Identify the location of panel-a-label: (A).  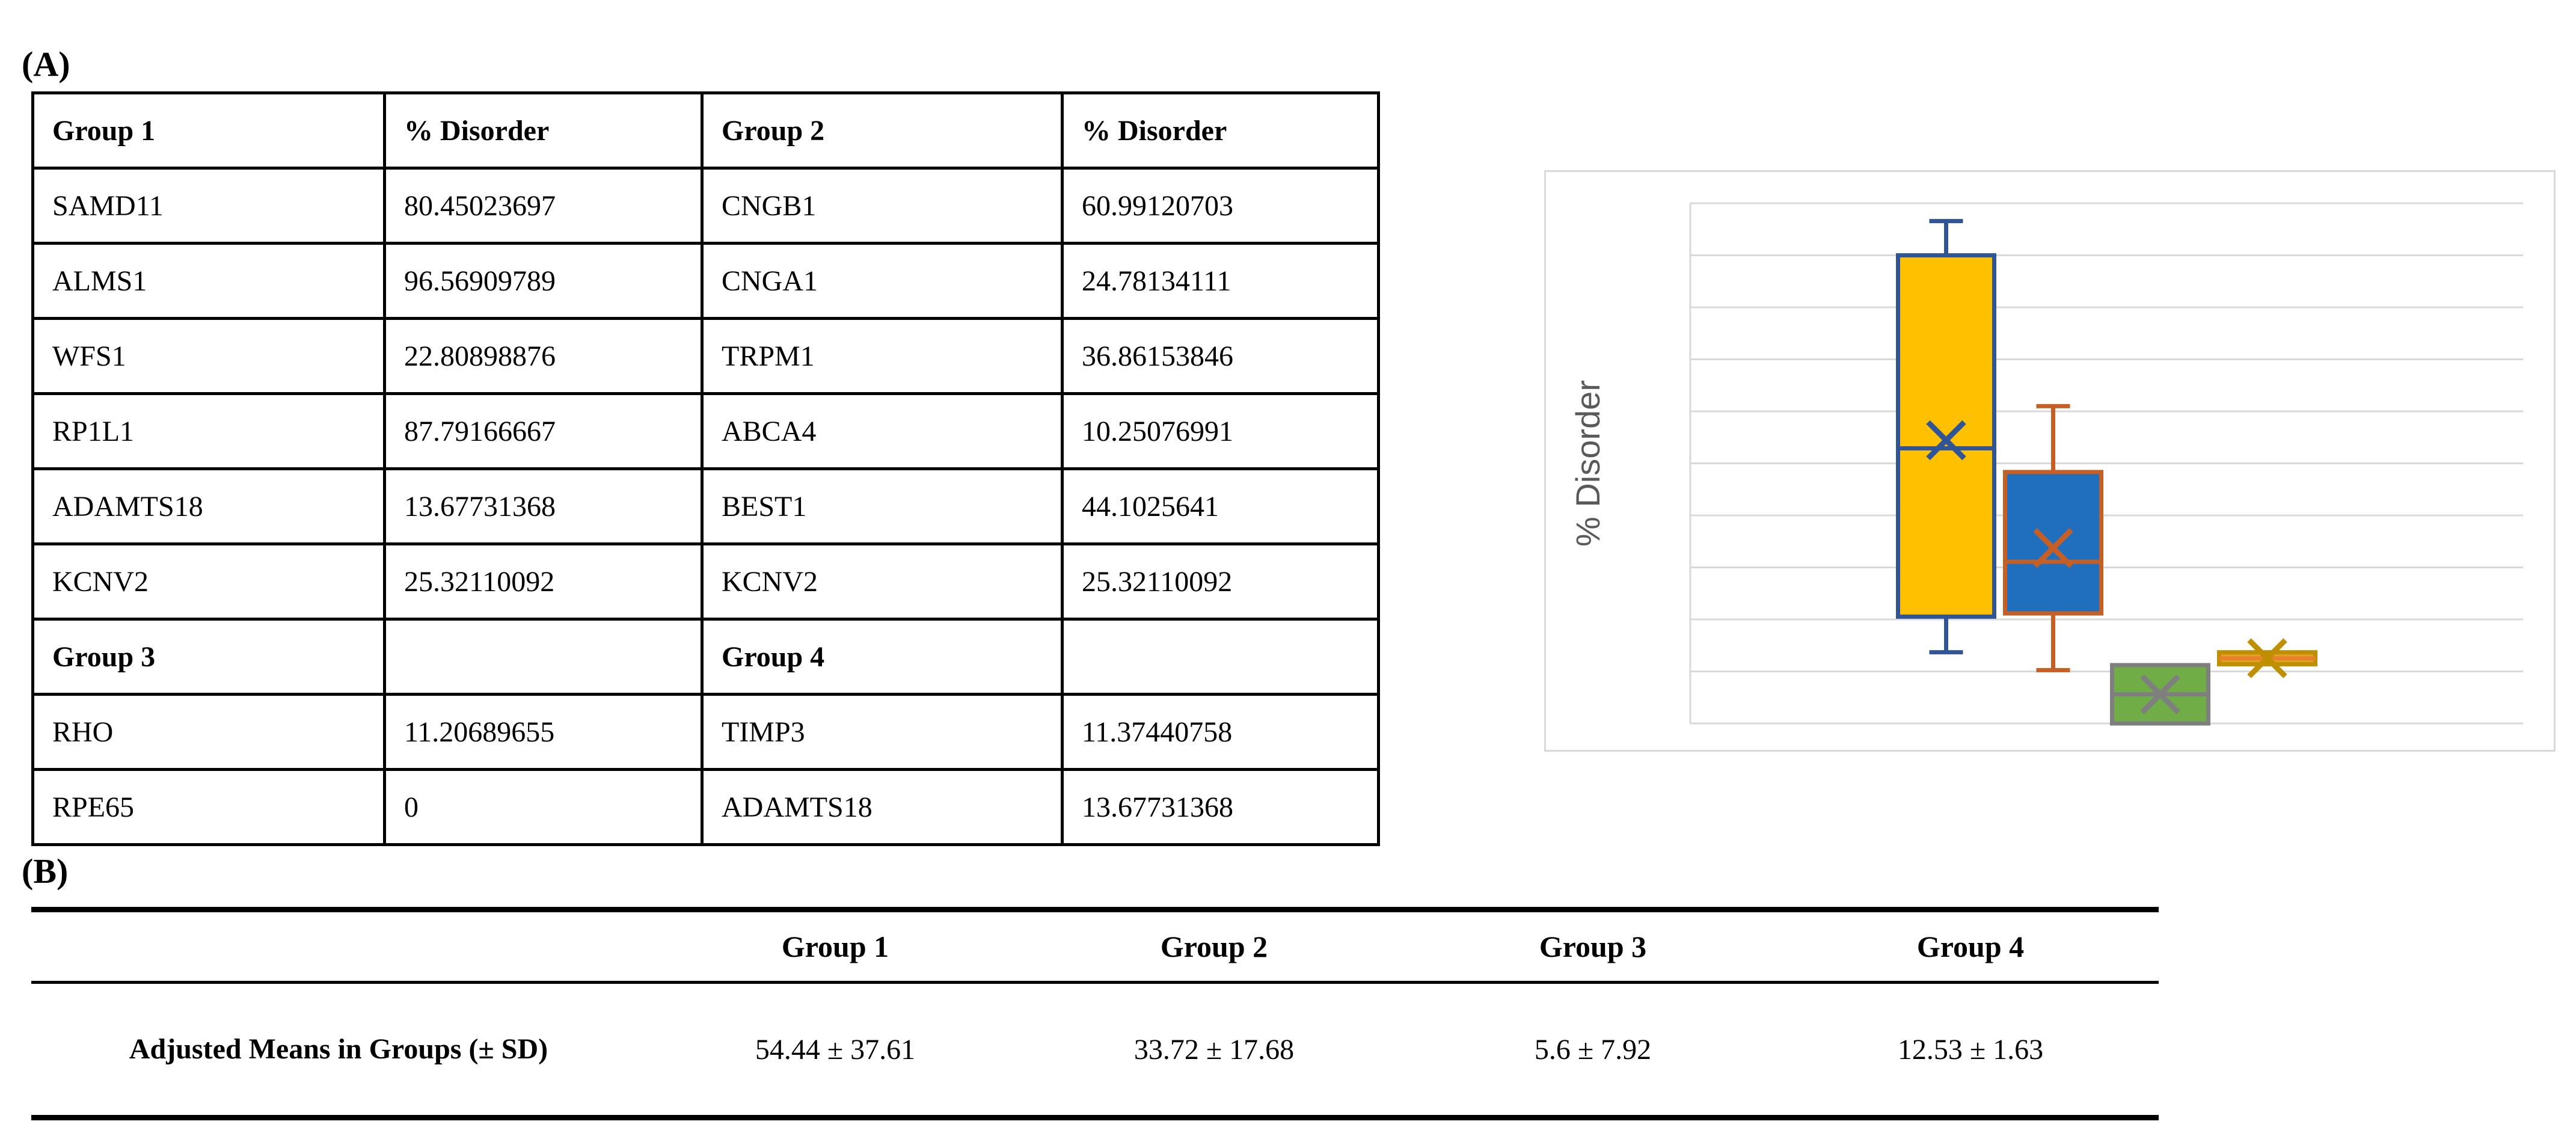
(46, 64).